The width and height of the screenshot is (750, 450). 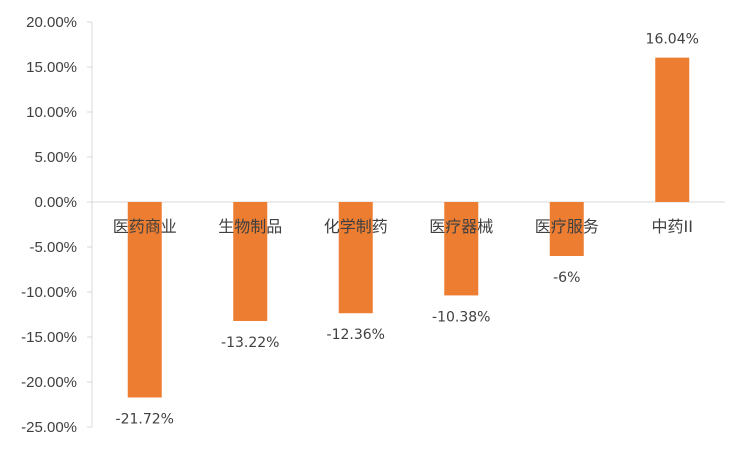 I want to click on category-label: 医药商业, so click(x=145, y=226).